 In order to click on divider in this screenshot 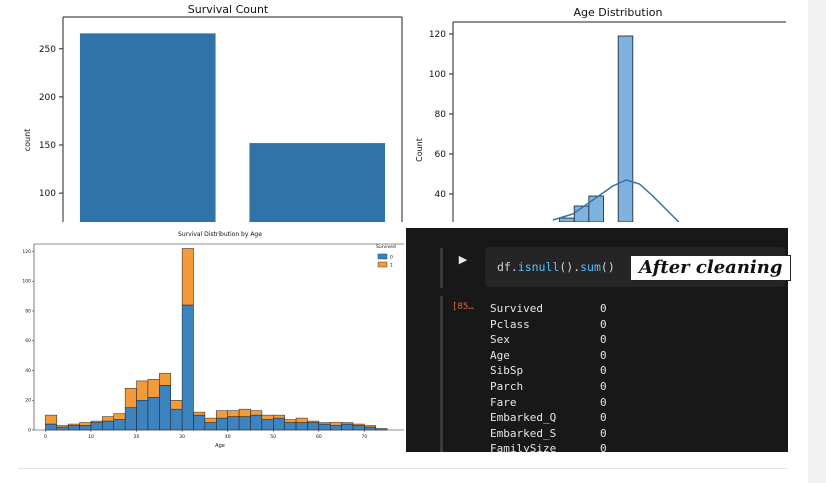, I will do `click(403, 468)`.